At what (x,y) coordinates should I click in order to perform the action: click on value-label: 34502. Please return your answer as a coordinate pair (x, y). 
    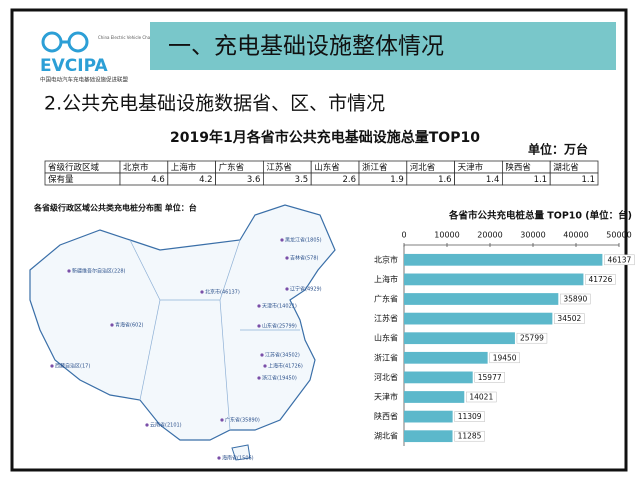
    Looking at the image, I should click on (569, 318).